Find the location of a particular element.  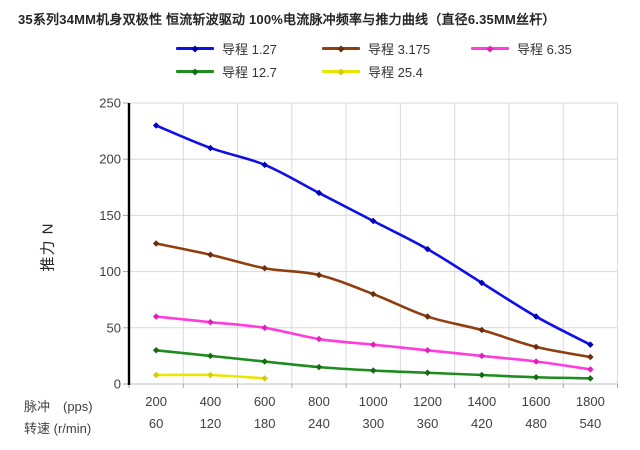

x-tick-label-pps: 1200 is located at coordinates (427, 401).